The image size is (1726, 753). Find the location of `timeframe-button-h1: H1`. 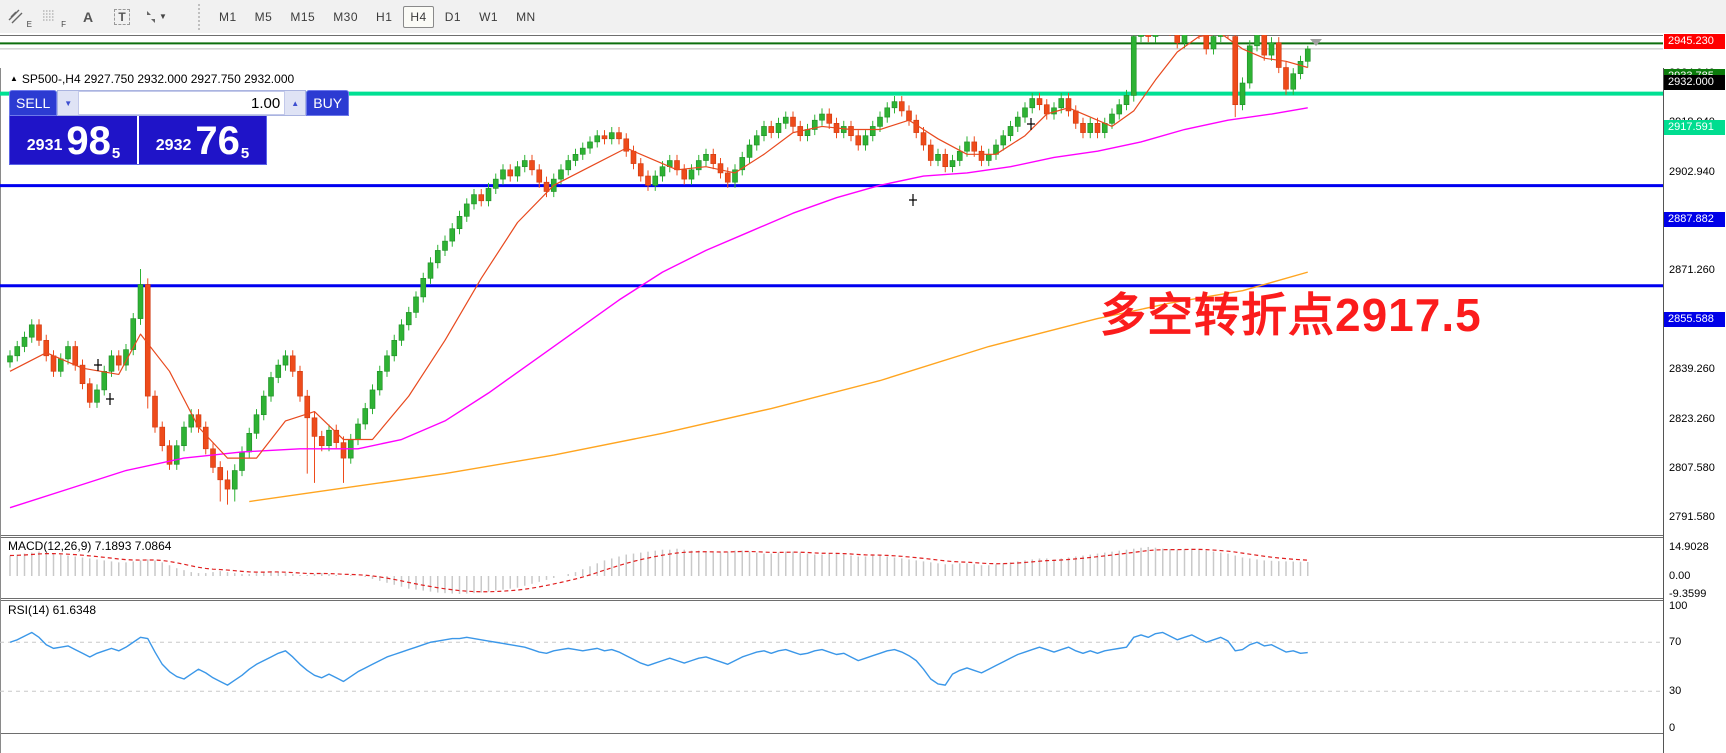

timeframe-button-h1: H1 is located at coordinates (384, 17).